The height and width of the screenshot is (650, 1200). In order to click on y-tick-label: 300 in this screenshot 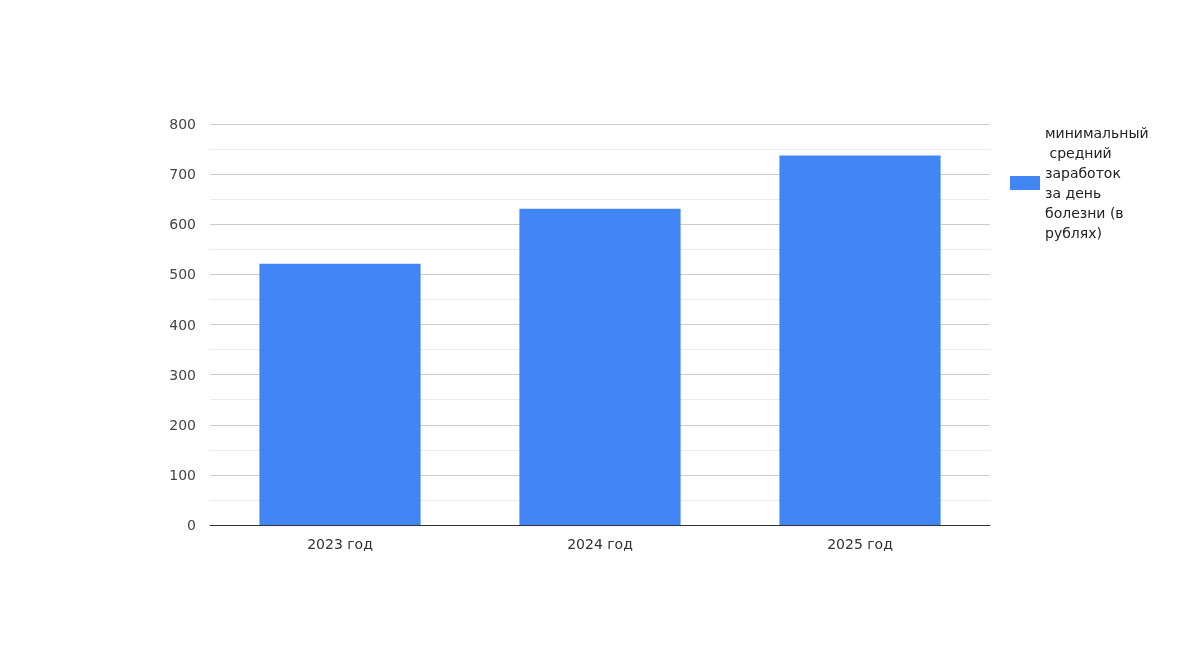, I will do `click(182, 374)`.